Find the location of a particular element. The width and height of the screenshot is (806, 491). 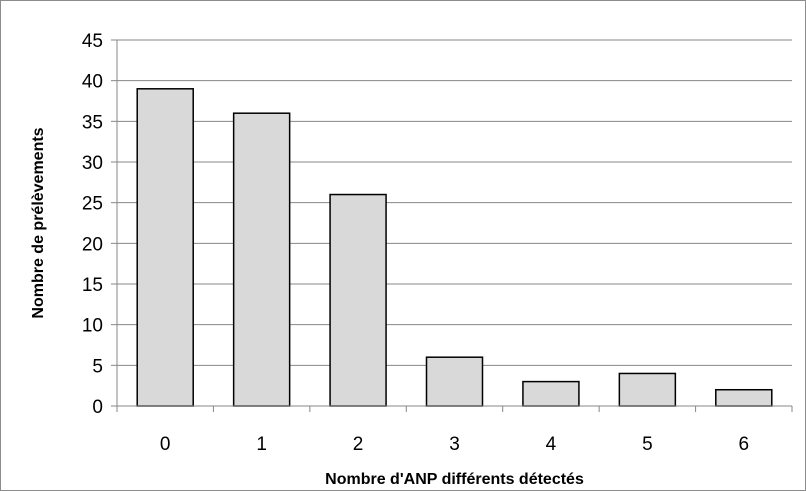

x-tick-label: 5 is located at coordinates (647, 444).